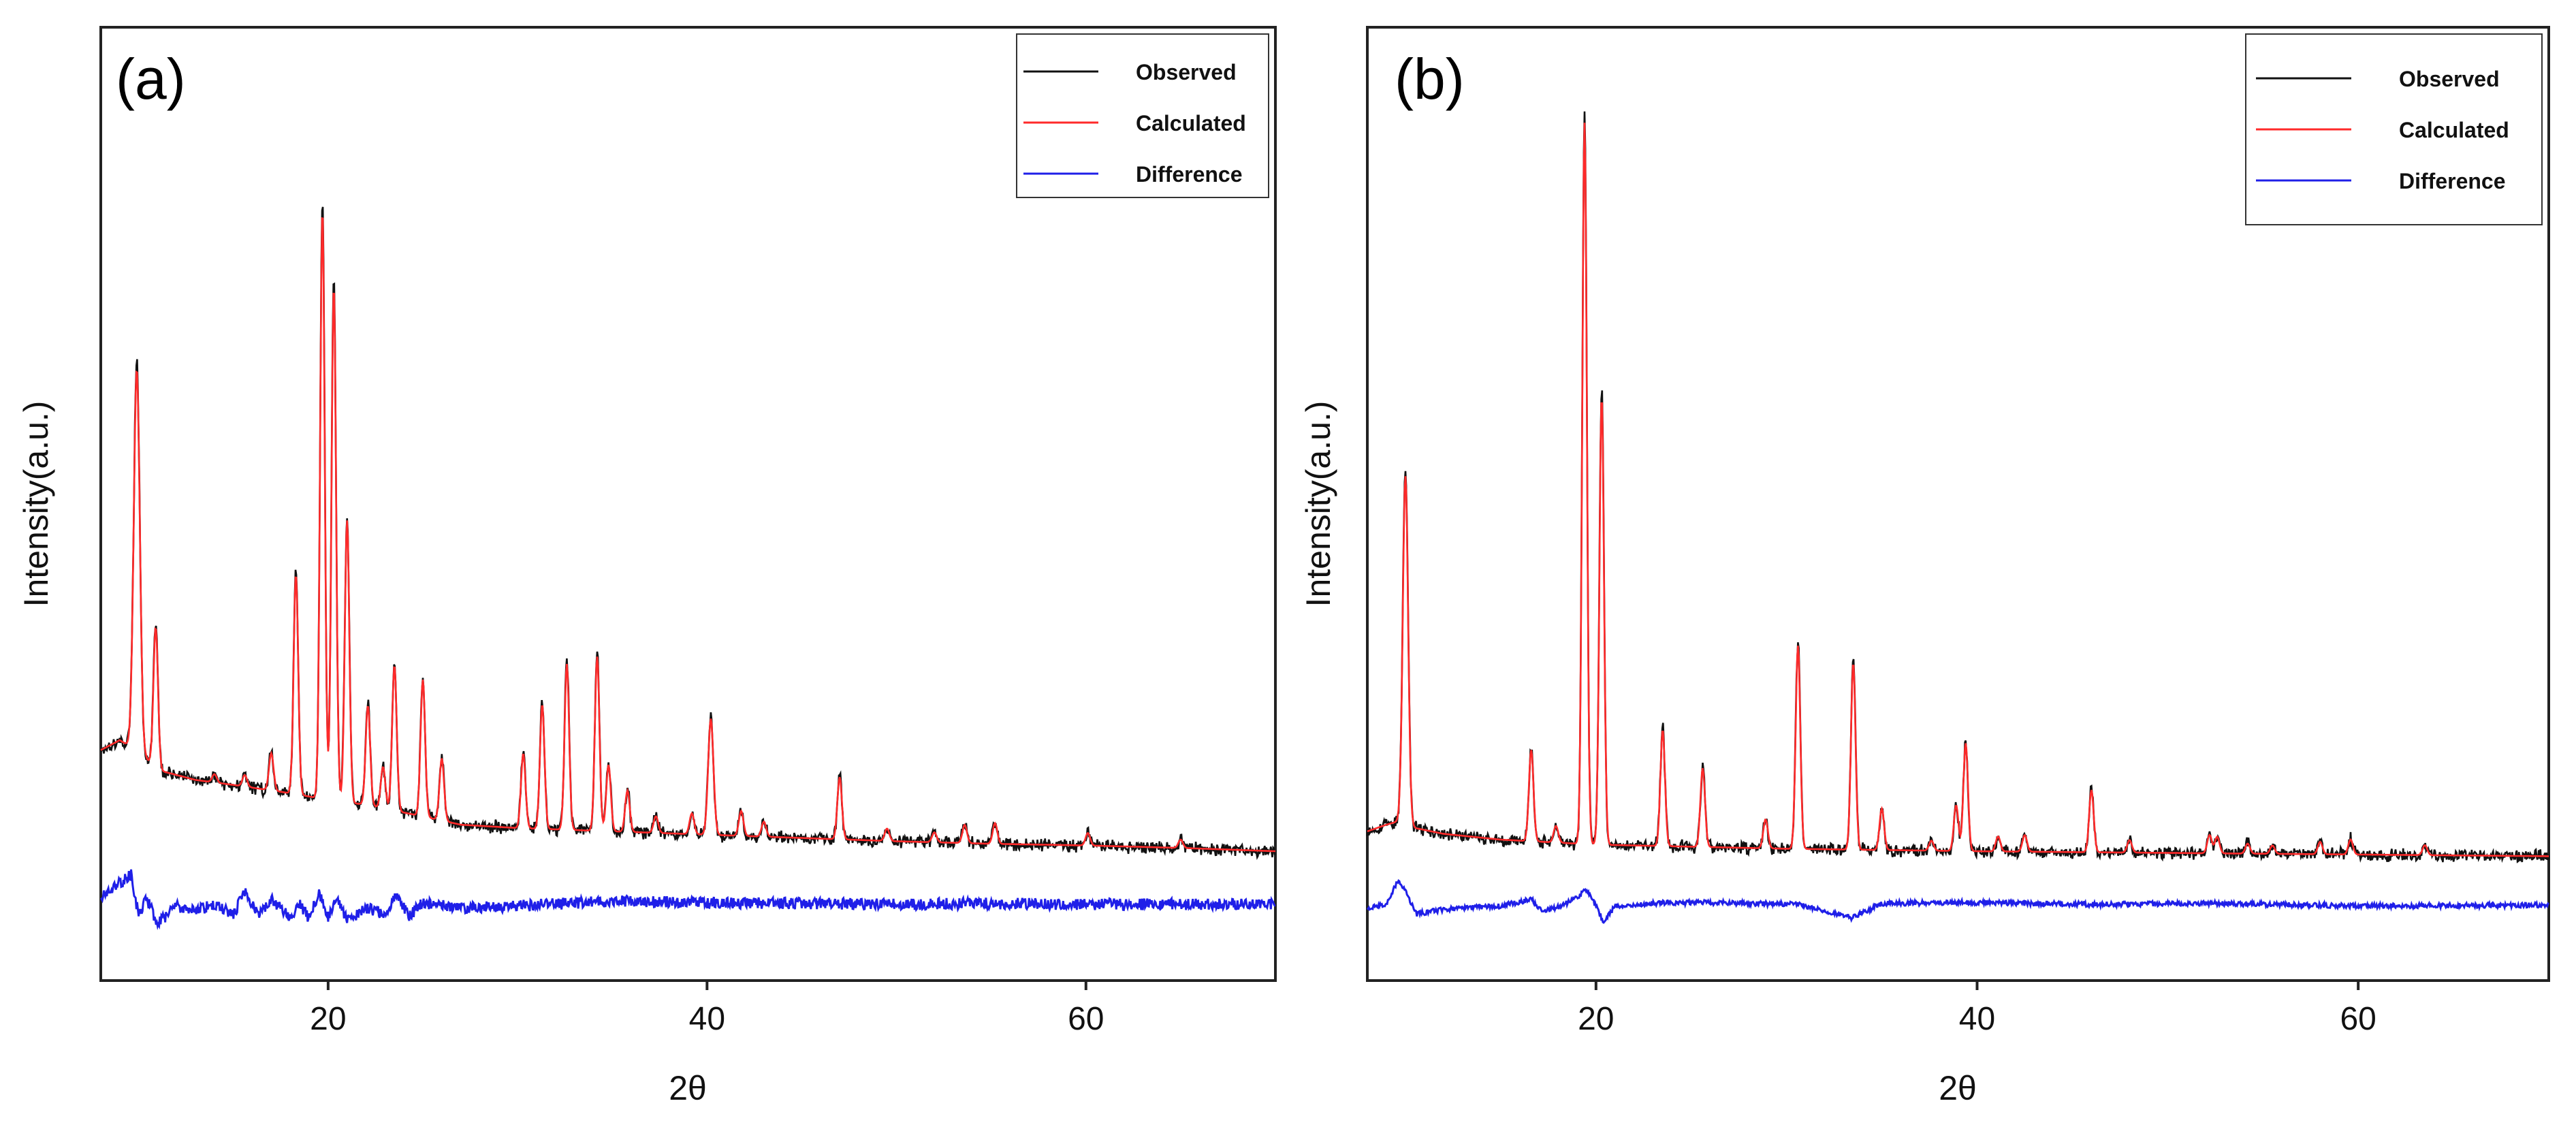 The image size is (2576, 1129). Describe the element at coordinates (151, 79) in the screenshot. I see `panel-label: (a)` at that location.